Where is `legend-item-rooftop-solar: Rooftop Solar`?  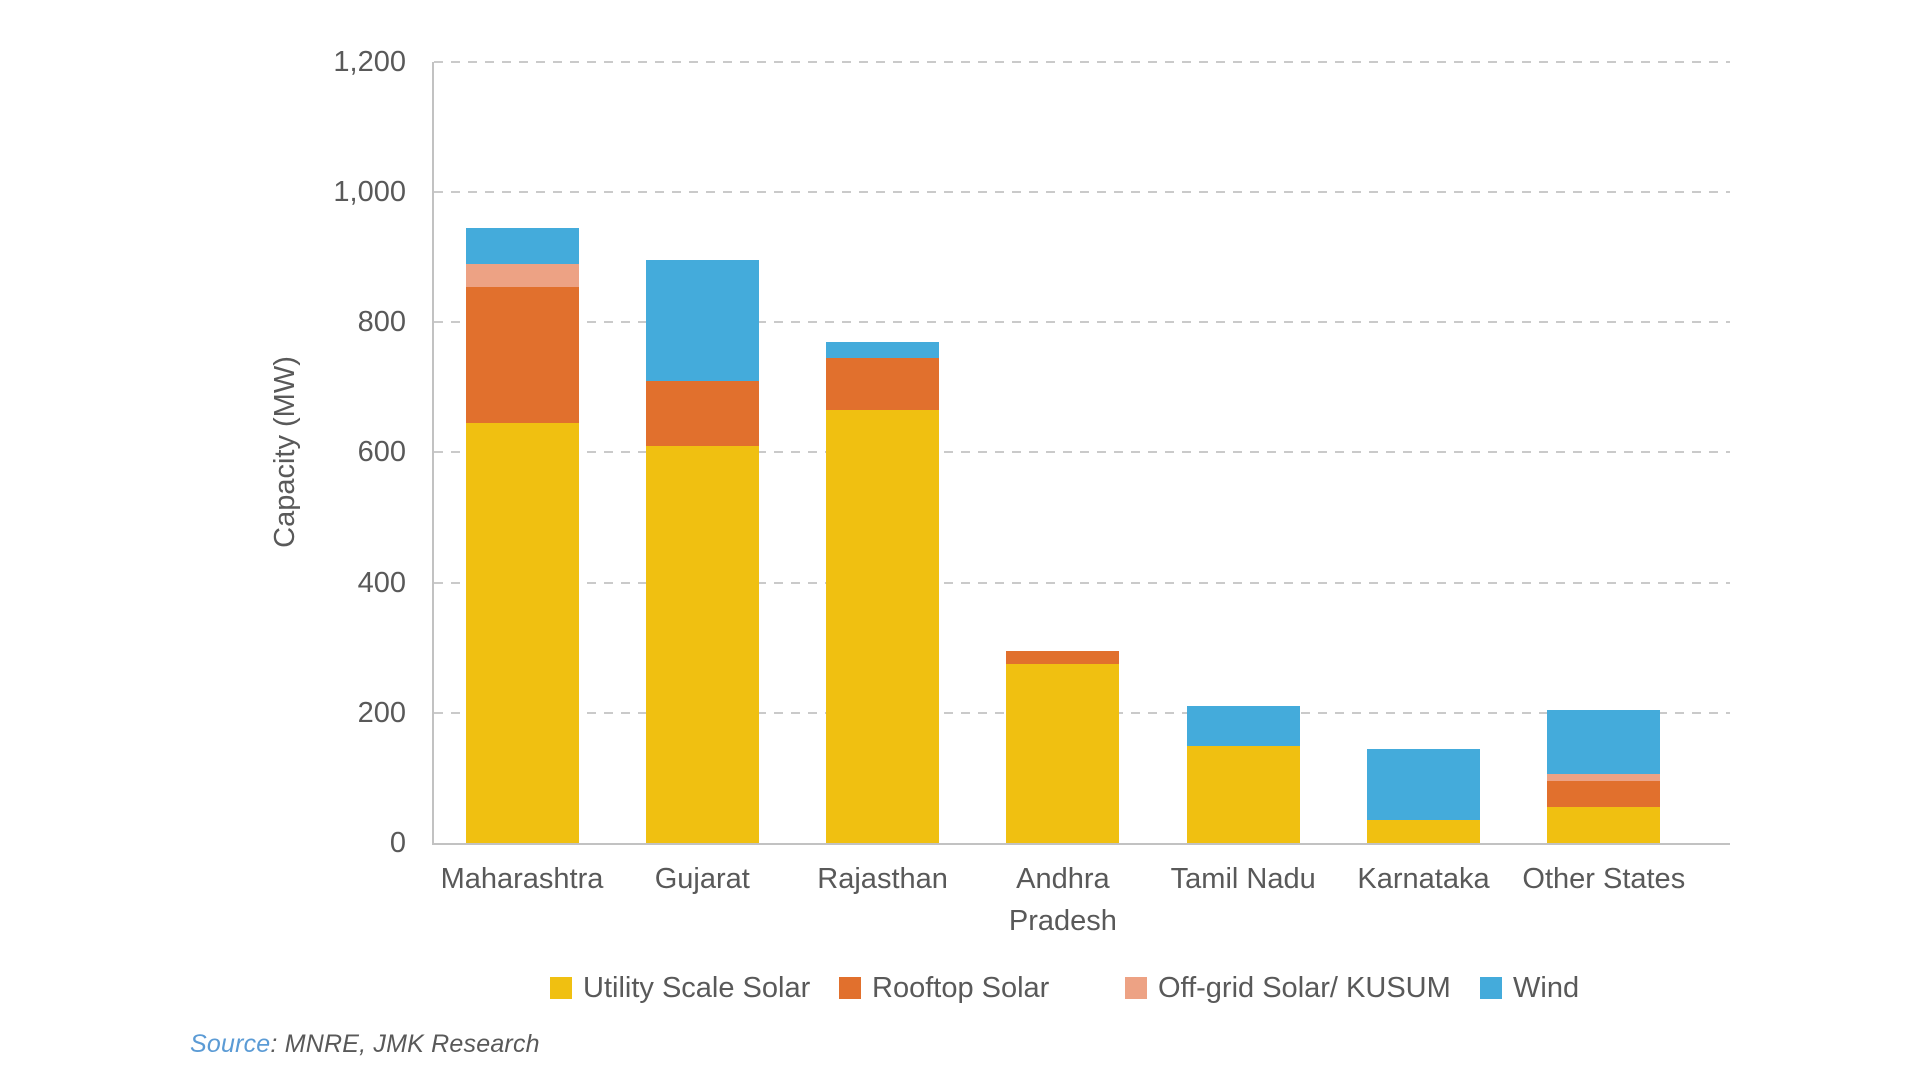 legend-item-rooftop-solar: Rooftop Solar is located at coordinates (944, 988).